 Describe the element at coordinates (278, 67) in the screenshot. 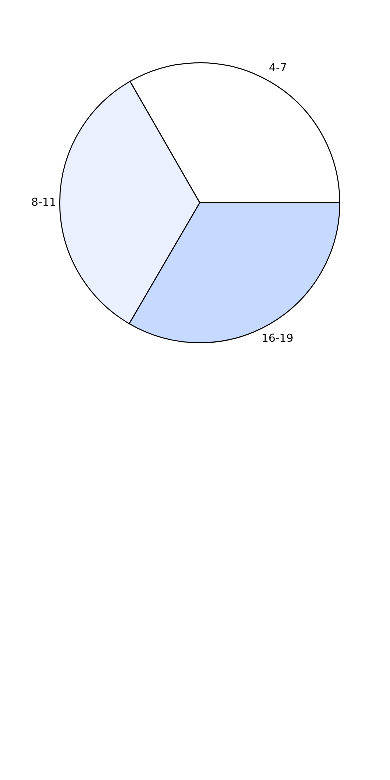

I see `slice-label: 4-7` at that location.